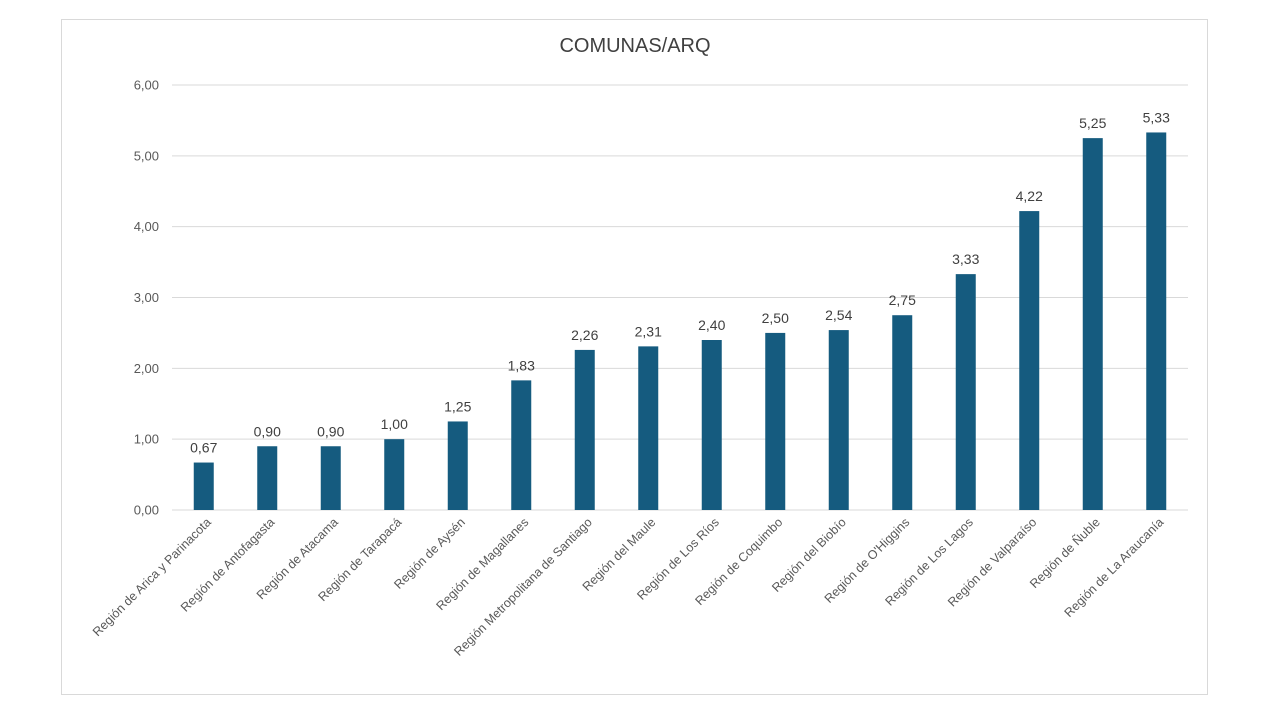 This screenshot has width=1280, height=720. Describe the element at coordinates (965, 259) in the screenshot. I see `data-label: 3,33` at that location.